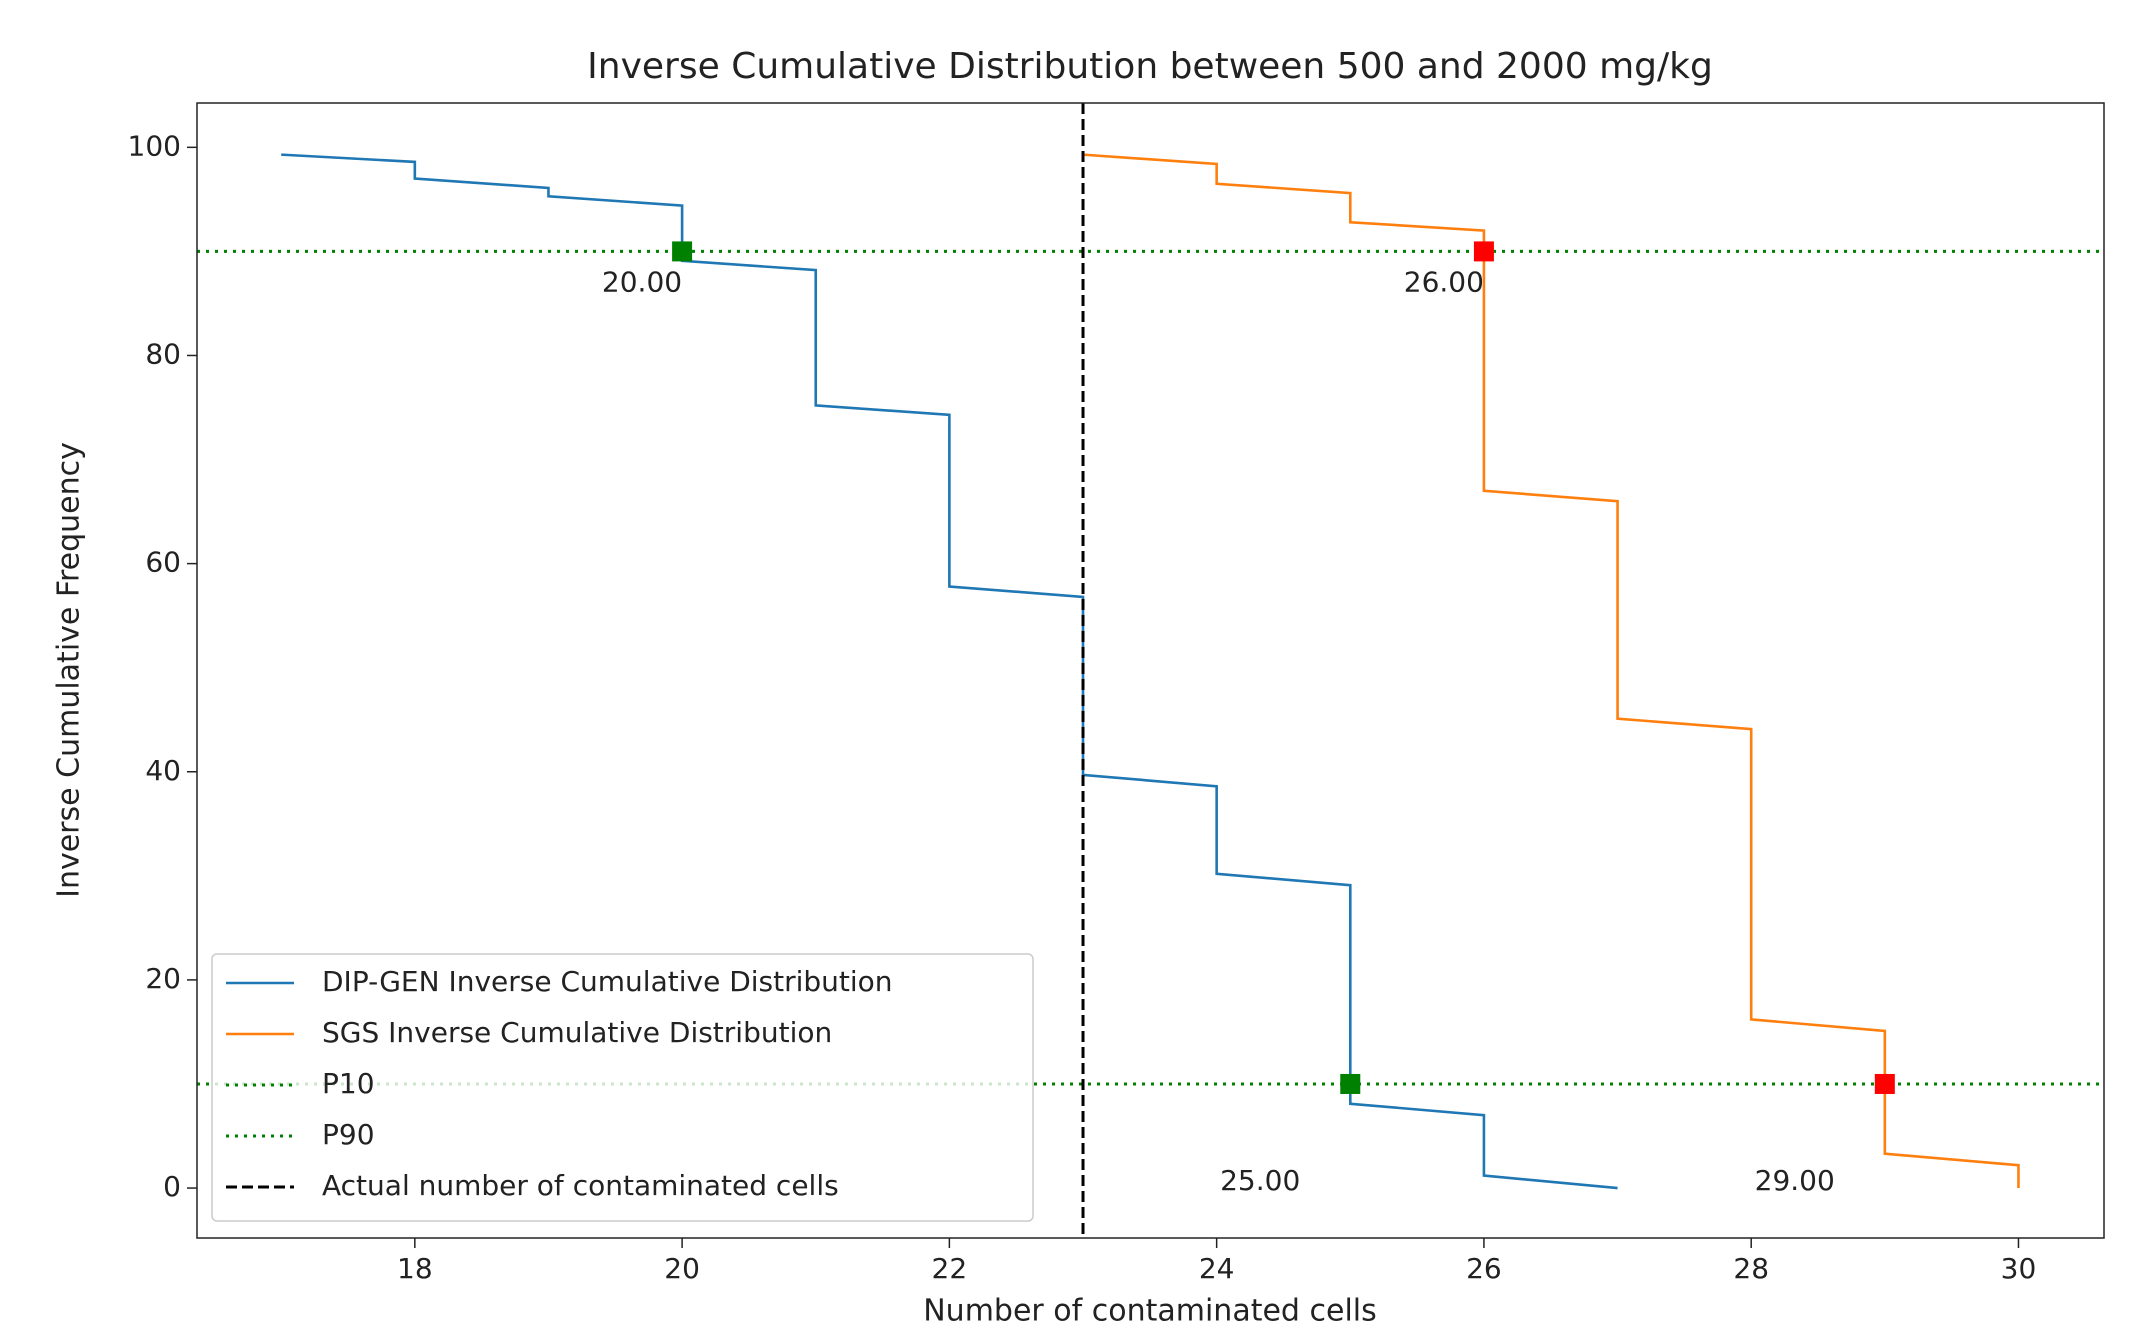 The image size is (2151, 1331). What do you see at coordinates (163, 562) in the screenshot?
I see `y-tick-label: 60` at bounding box center [163, 562].